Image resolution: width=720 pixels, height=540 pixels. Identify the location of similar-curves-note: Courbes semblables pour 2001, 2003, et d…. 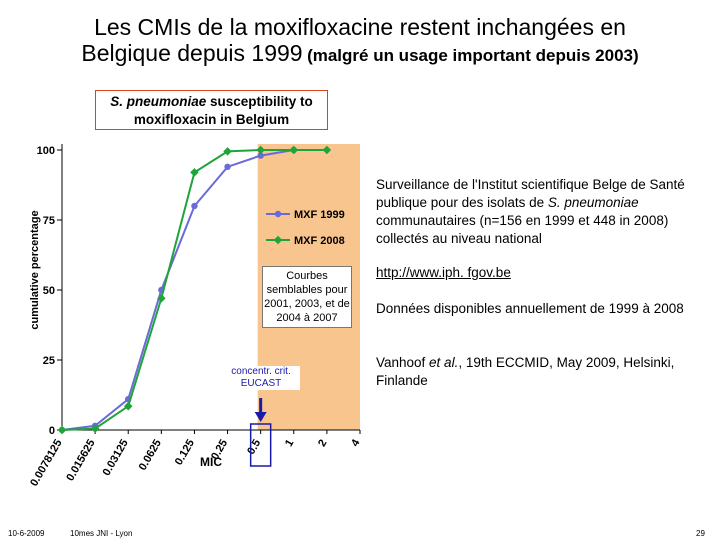
(307, 297).